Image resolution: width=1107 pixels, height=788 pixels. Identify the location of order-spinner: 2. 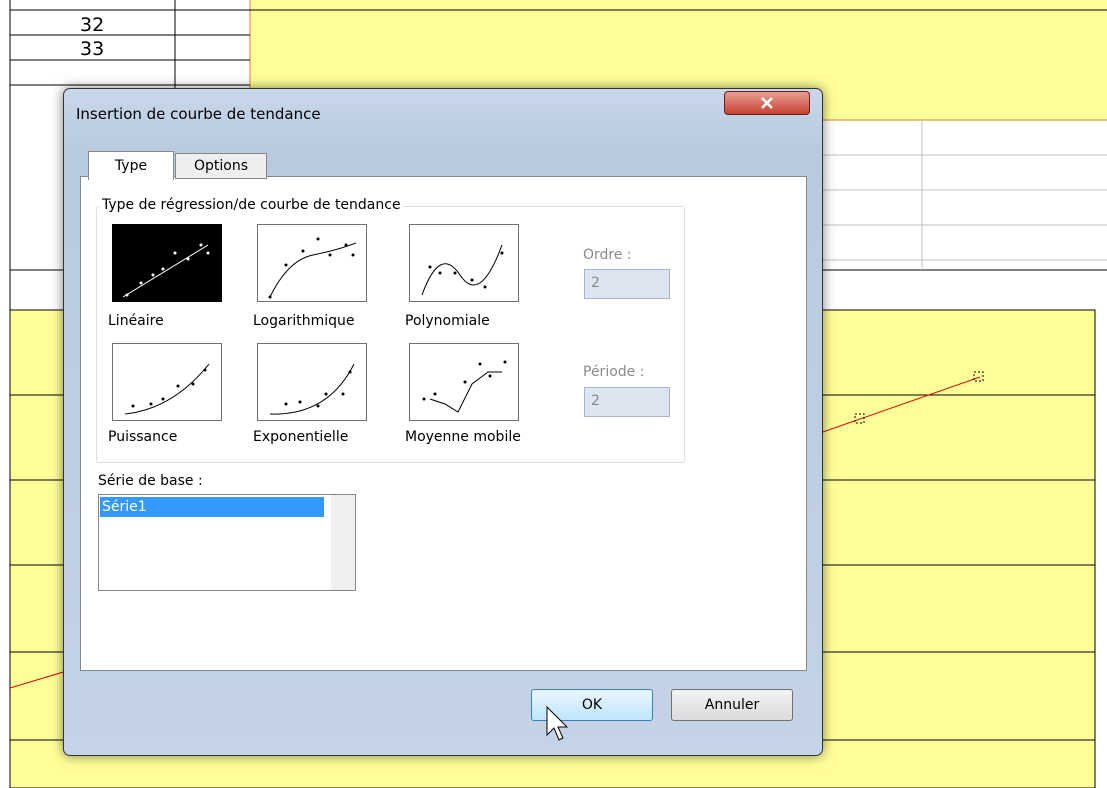
(627, 284).